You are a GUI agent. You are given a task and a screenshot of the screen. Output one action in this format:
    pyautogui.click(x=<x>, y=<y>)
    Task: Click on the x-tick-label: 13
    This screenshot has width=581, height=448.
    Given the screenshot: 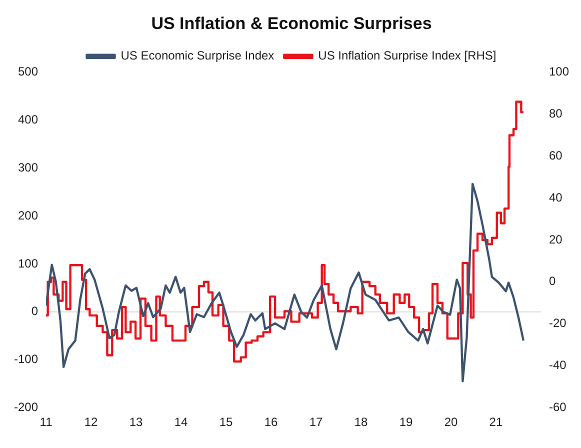 What is the action you would take?
    pyautogui.click(x=136, y=422)
    